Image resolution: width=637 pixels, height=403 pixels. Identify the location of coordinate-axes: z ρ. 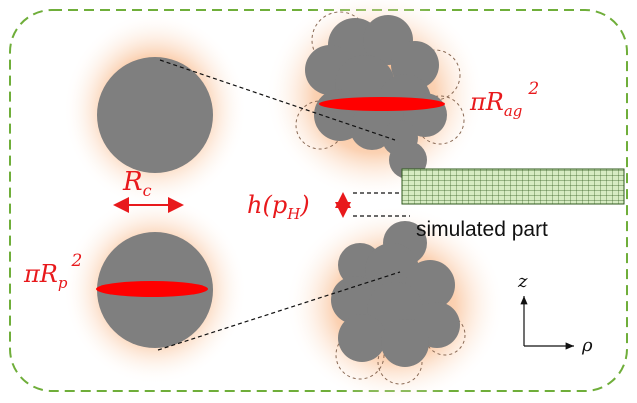
(555, 313).